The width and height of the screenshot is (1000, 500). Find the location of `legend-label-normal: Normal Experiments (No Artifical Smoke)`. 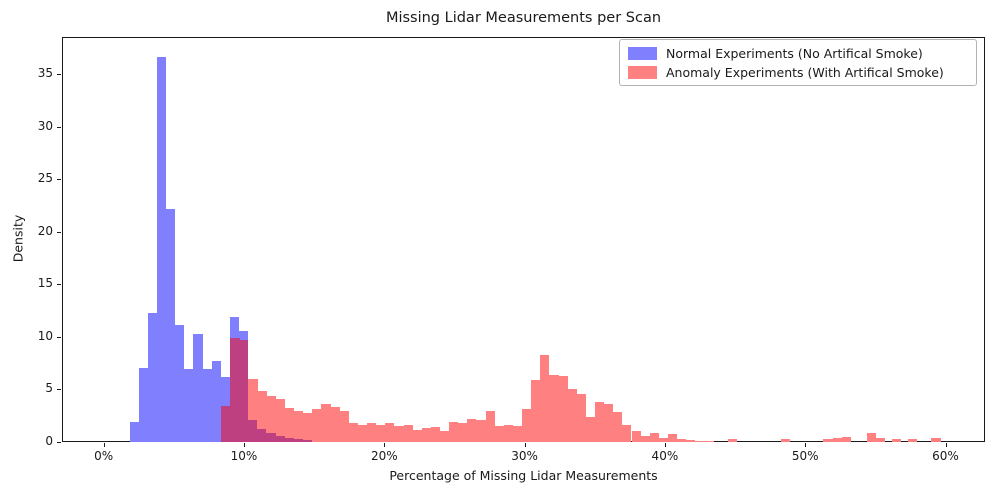

legend-label-normal: Normal Experiments (No Artifical Smoke) is located at coordinates (794, 53).